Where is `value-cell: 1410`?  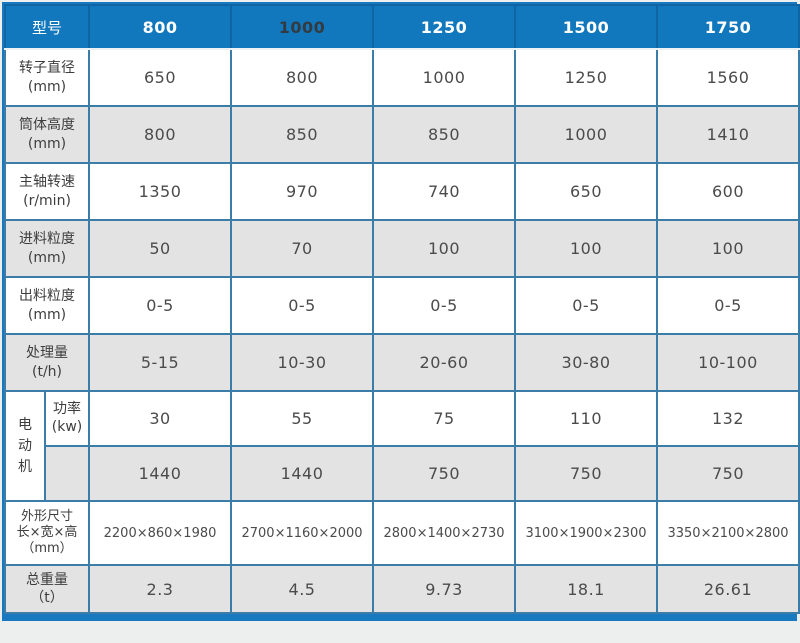
value-cell: 1410 is located at coordinates (728, 134).